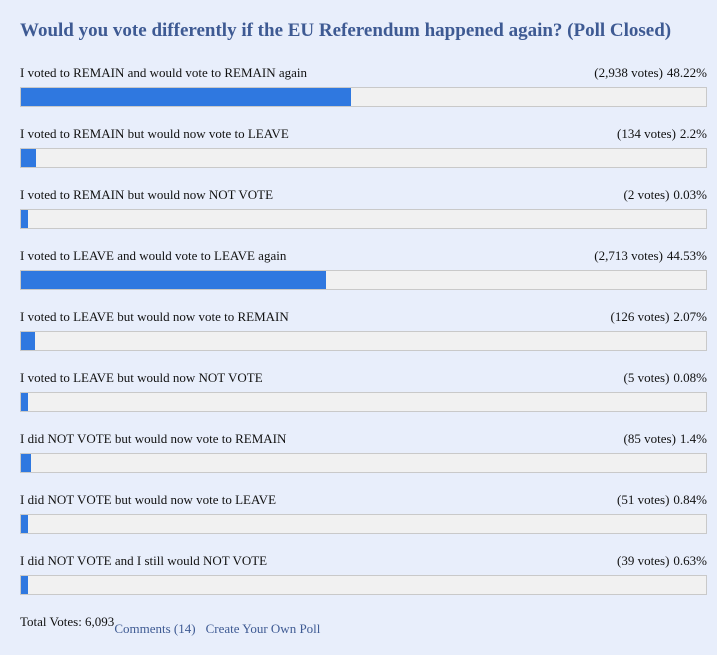 This screenshot has height=655, width=717. I want to click on option-vote-count: (2,938 votes), so click(628, 72).